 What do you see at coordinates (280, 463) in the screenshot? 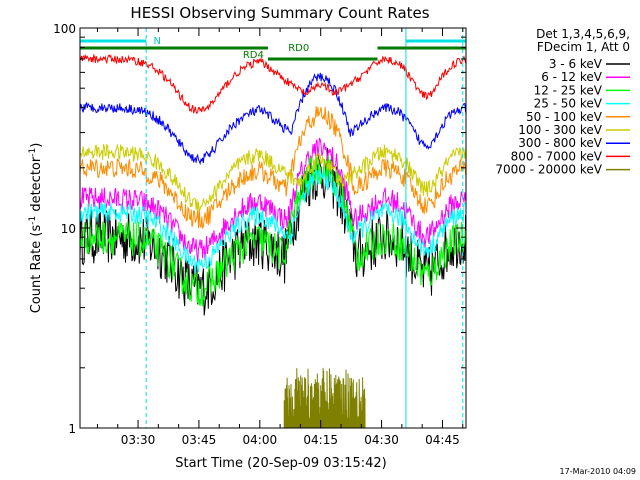
I see `x-axis-label: Start Time (20-Sep-09 03:15:42)` at bounding box center [280, 463].